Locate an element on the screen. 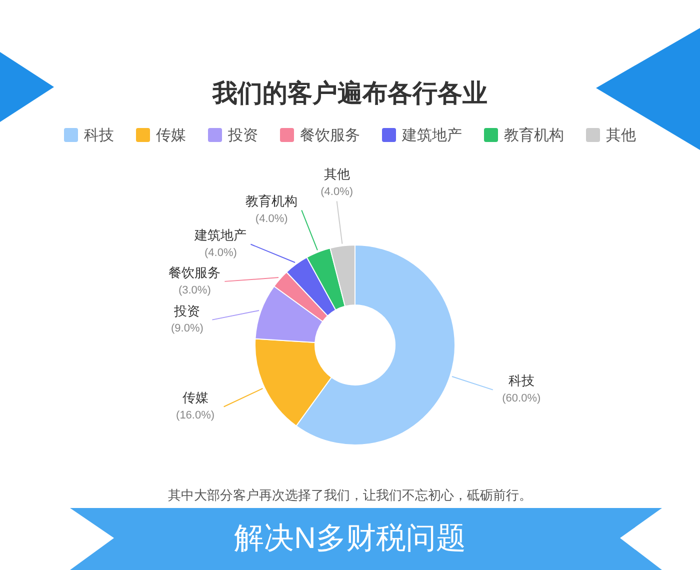 The image size is (700, 570). legend-label: 建筑地产 is located at coordinates (431, 135).